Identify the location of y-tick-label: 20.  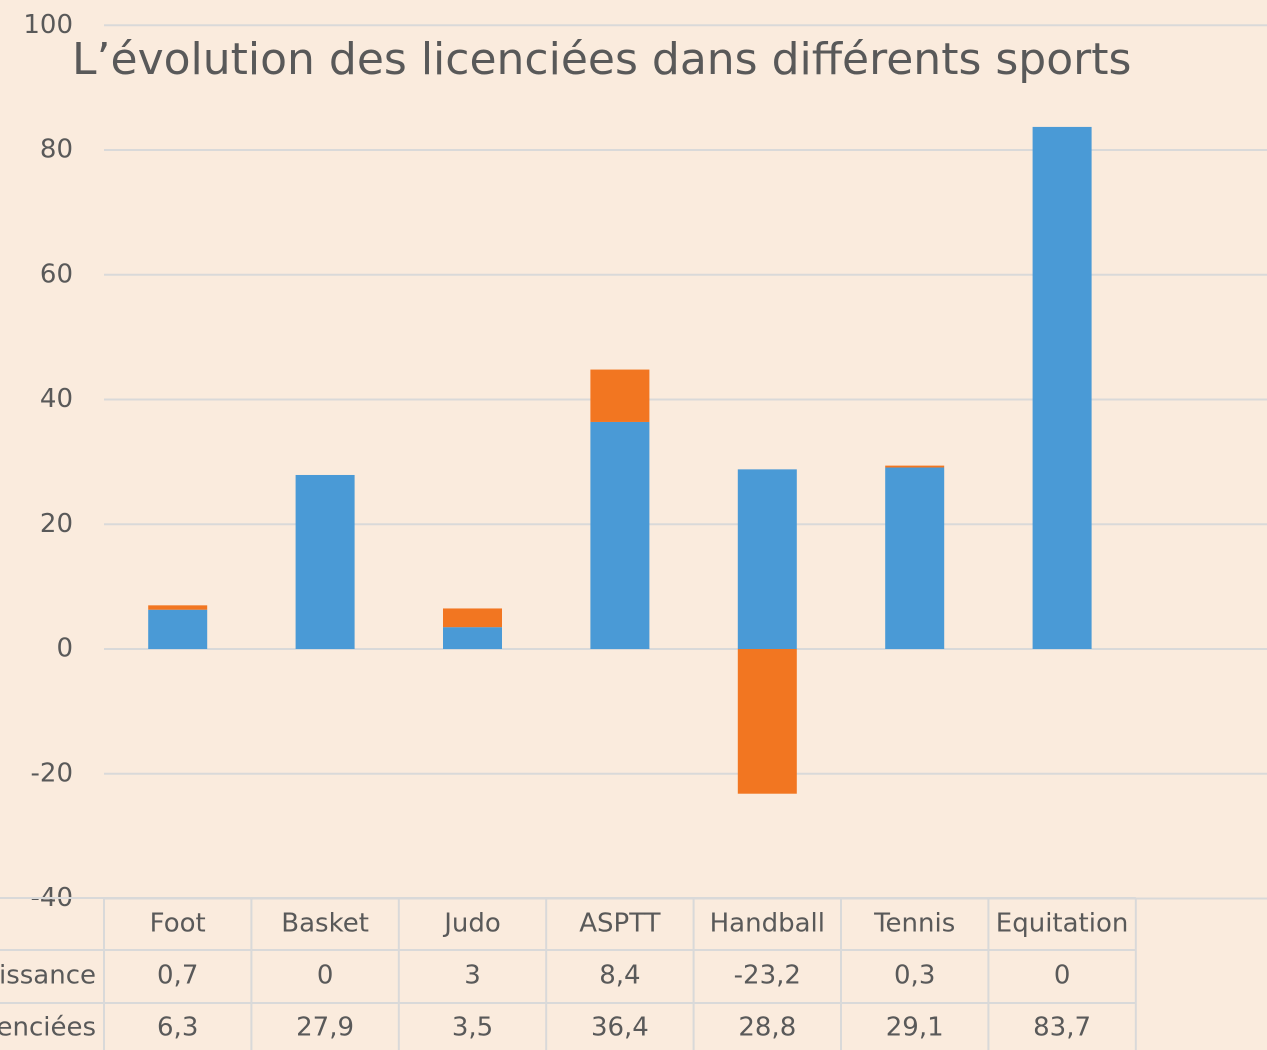
(56, 524).